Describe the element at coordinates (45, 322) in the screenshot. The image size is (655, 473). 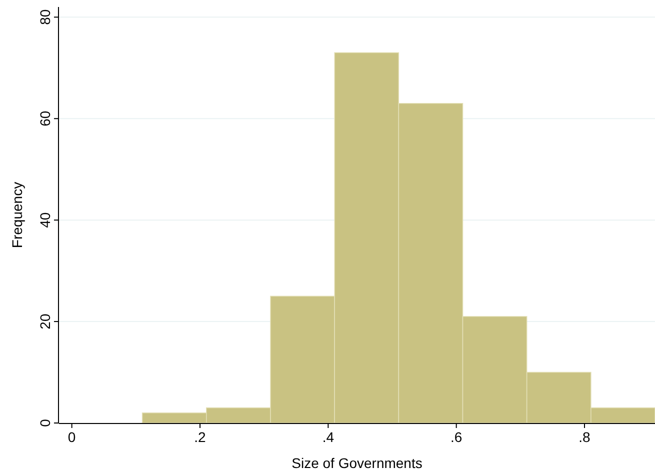
I see `y-tick-label: 20` at that location.